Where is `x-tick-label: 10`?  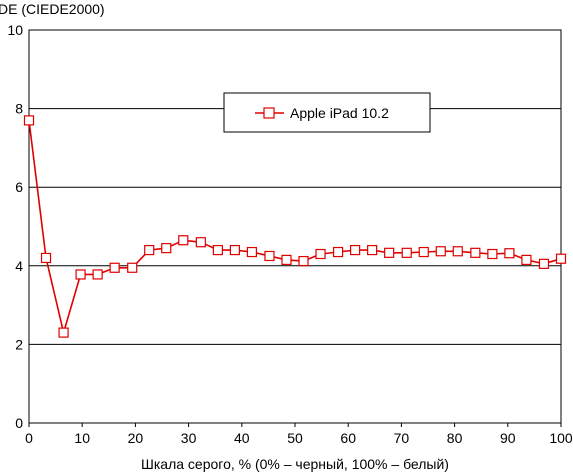
x-tick-label: 10 is located at coordinates (82, 438).